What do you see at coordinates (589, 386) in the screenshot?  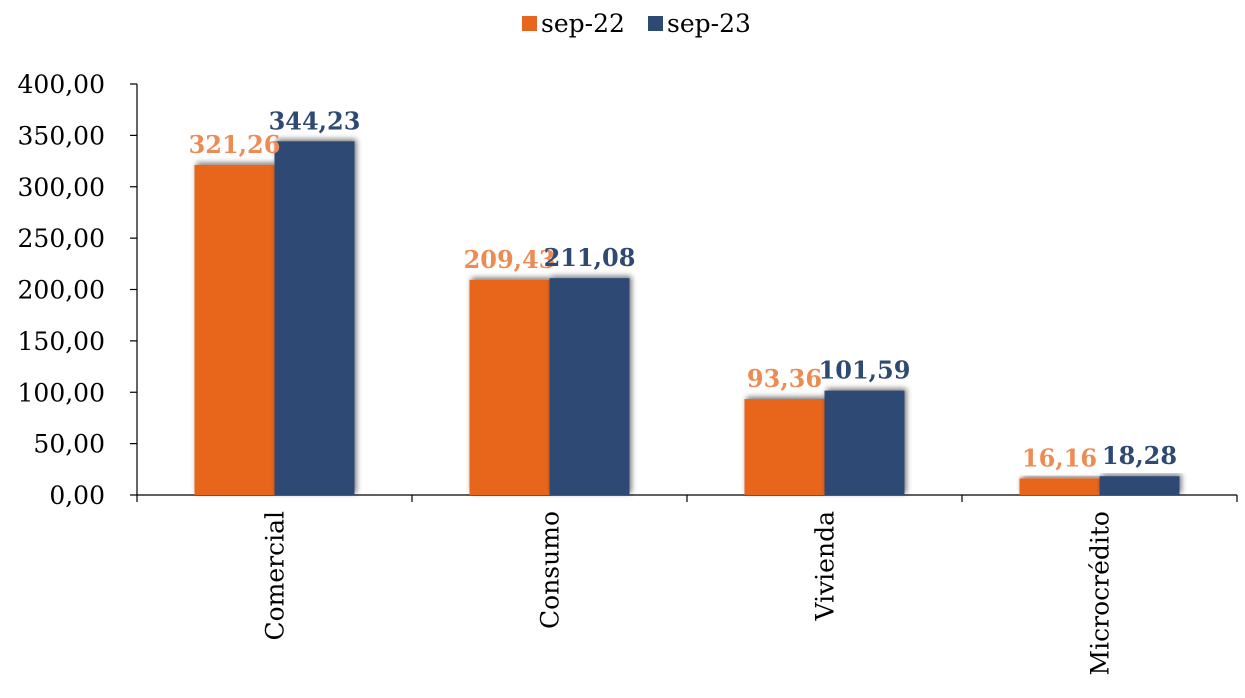 I see `bar-sep-23-Consumo` at bounding box center [589, 386].